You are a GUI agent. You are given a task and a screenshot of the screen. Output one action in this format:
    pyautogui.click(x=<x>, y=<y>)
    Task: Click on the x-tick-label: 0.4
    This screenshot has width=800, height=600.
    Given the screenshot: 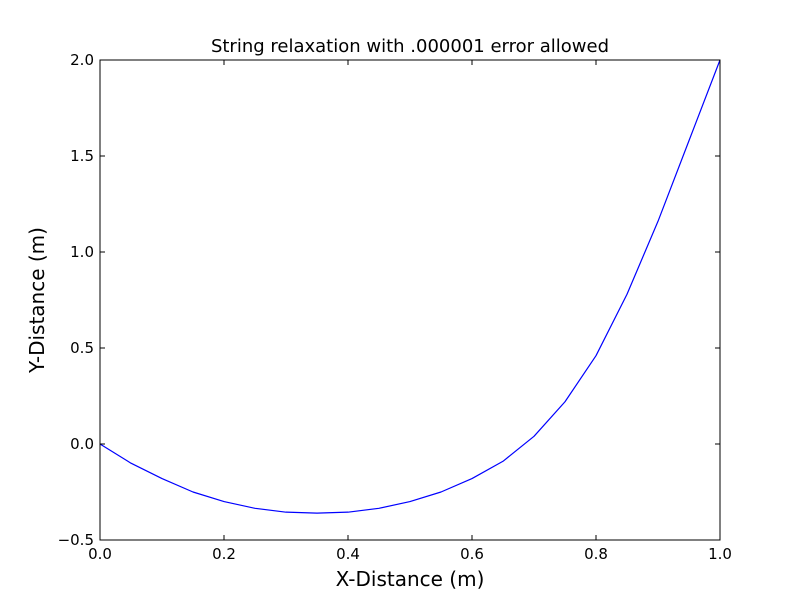 What is the action you would take?
    pyautogui.click(x=348, y=554)
    